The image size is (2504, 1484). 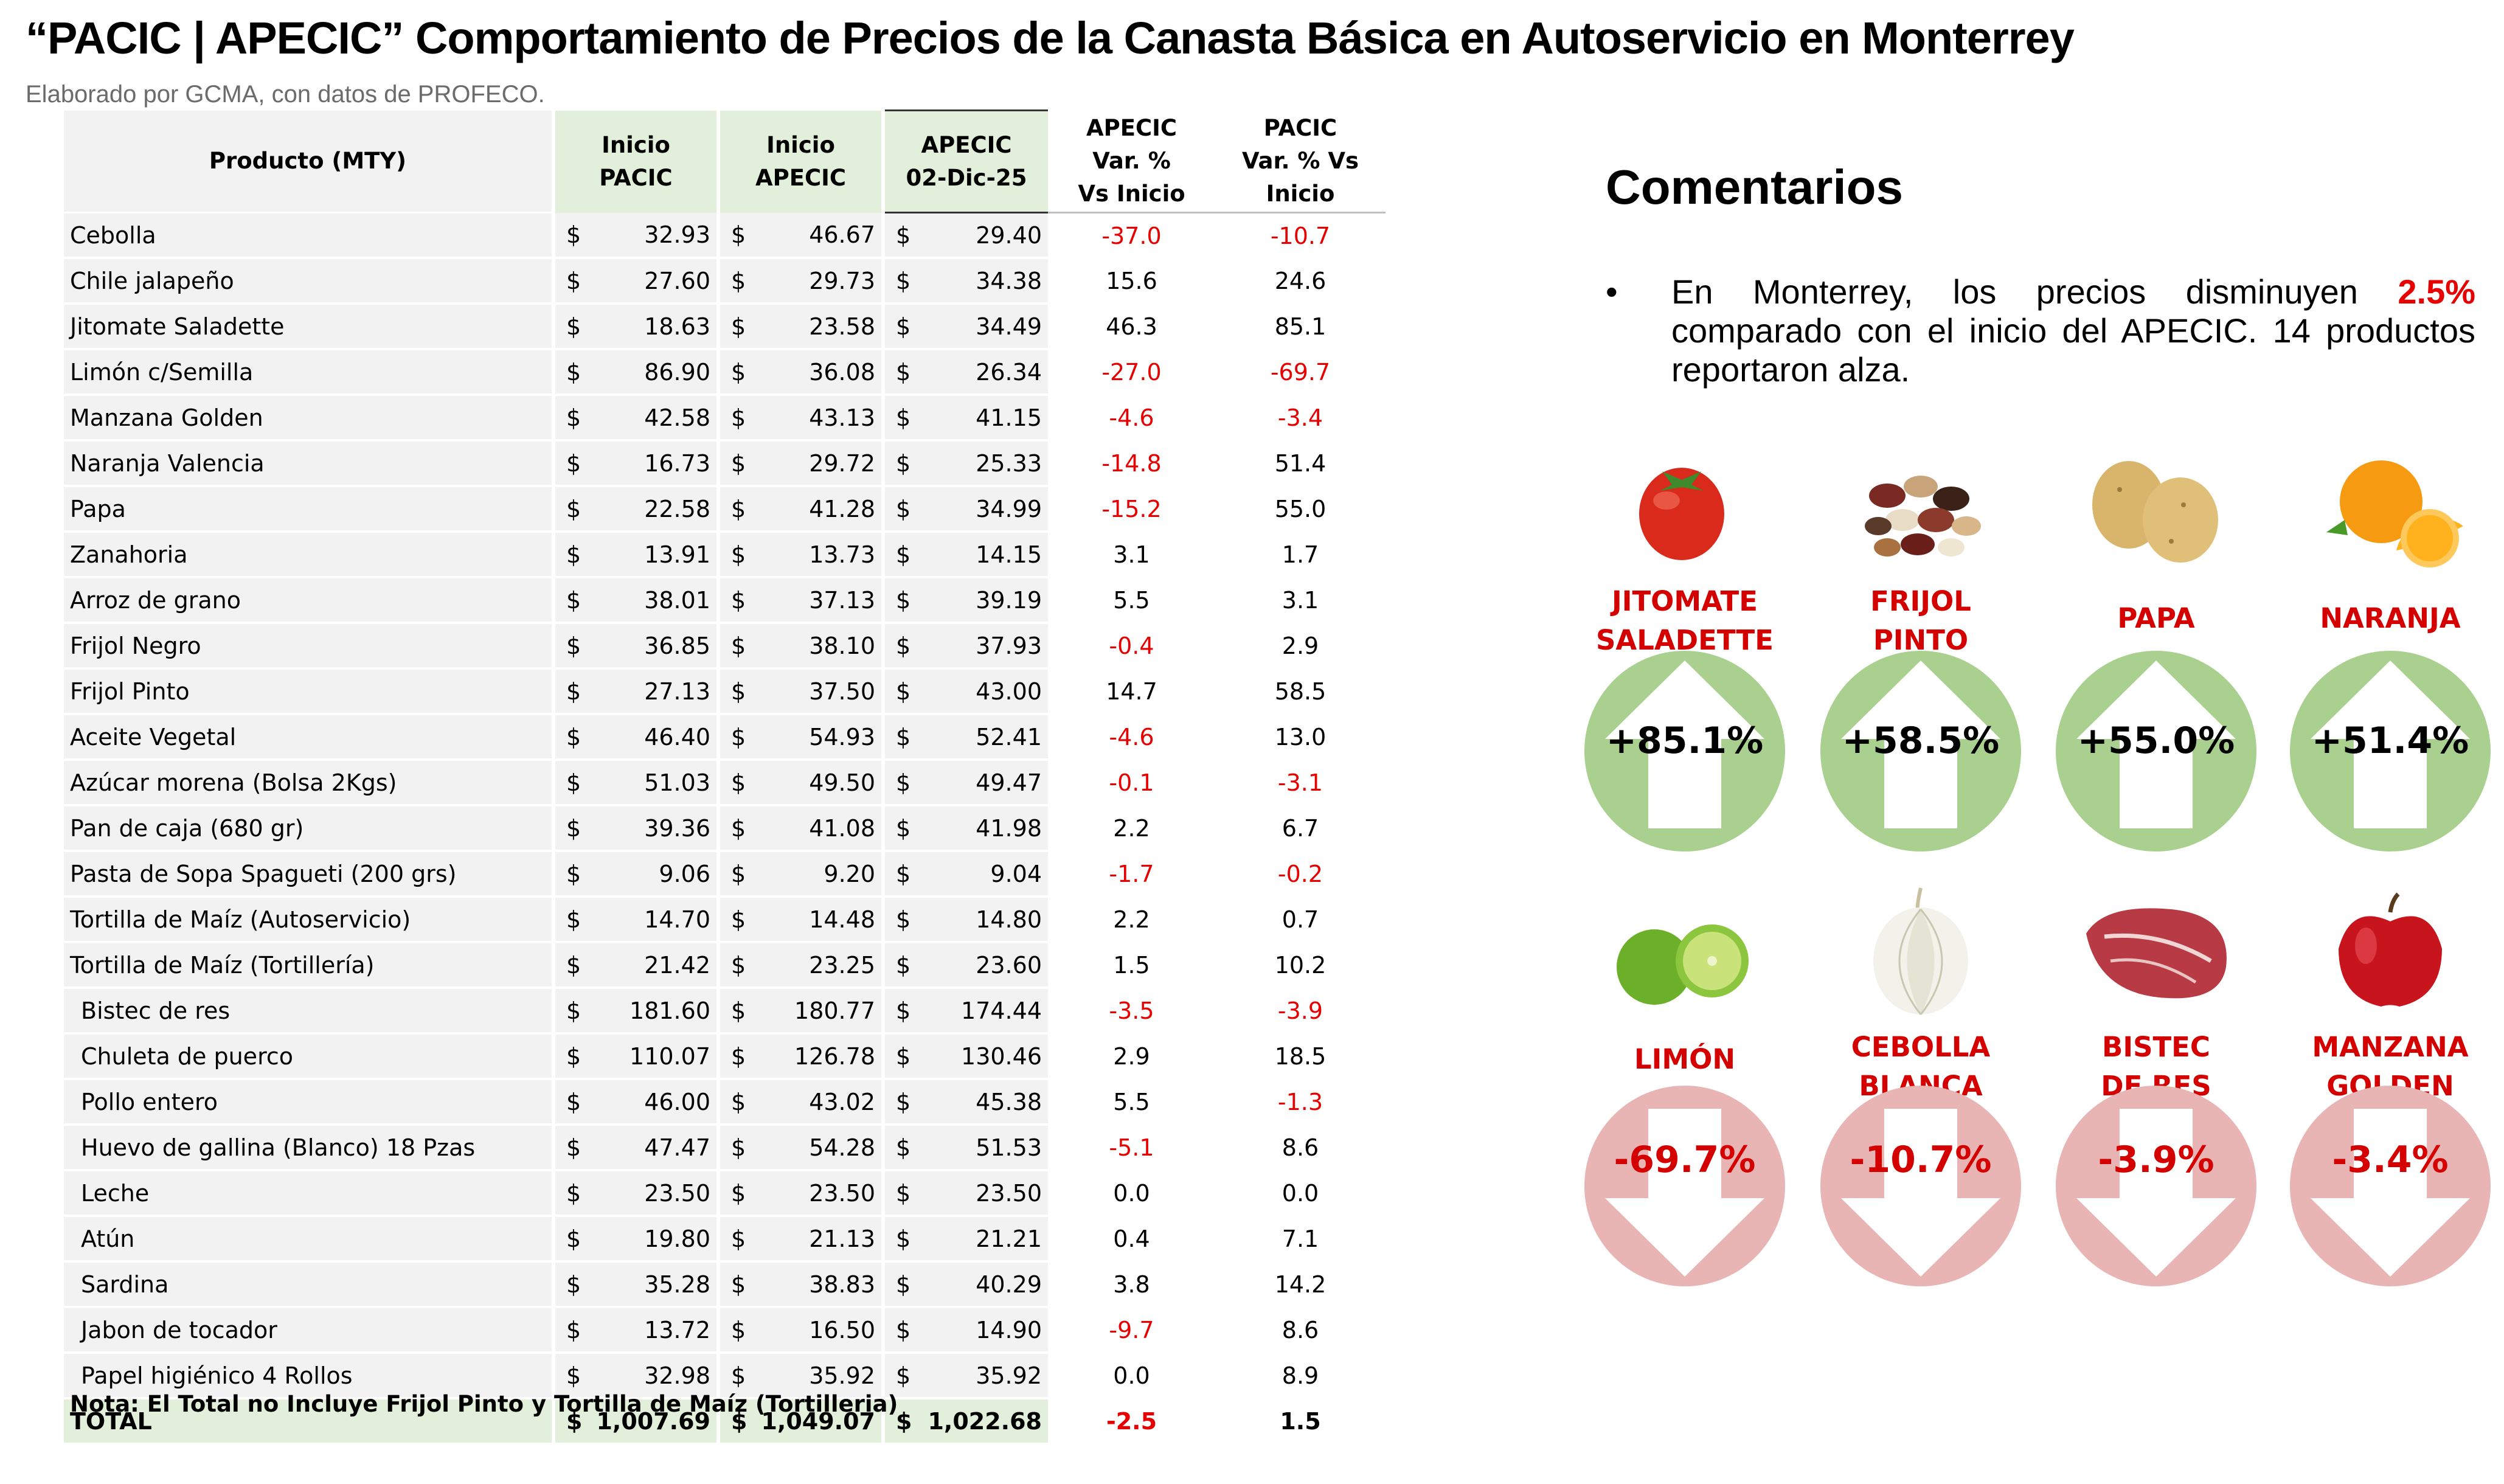 I want to click on highlight-card-increase: FRIJOL PINTO +58.5%, so click(x=1920, y=733).